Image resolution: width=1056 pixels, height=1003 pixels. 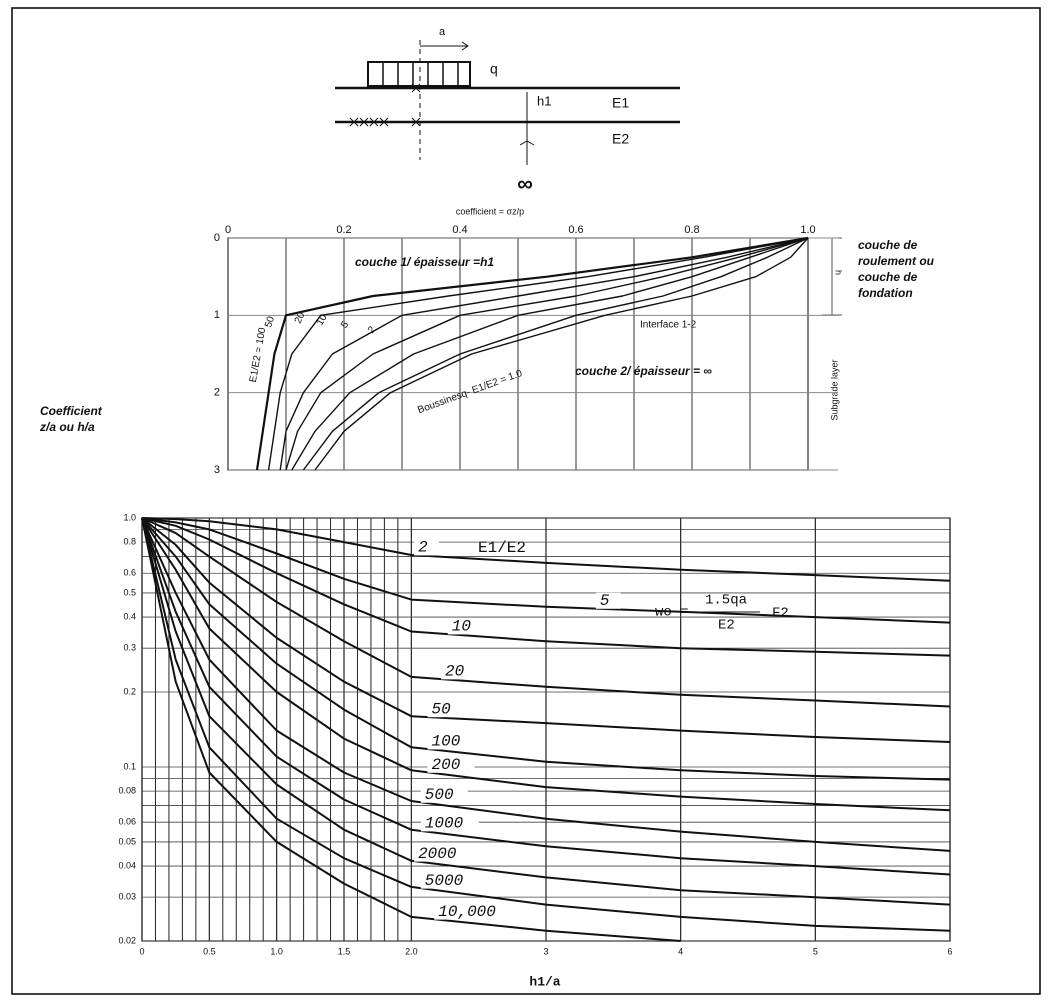 What do you see at coordinates (544, 981) in the screenshot?
I see `x-axis-title: h1/a` at bounding box center [544, 981].